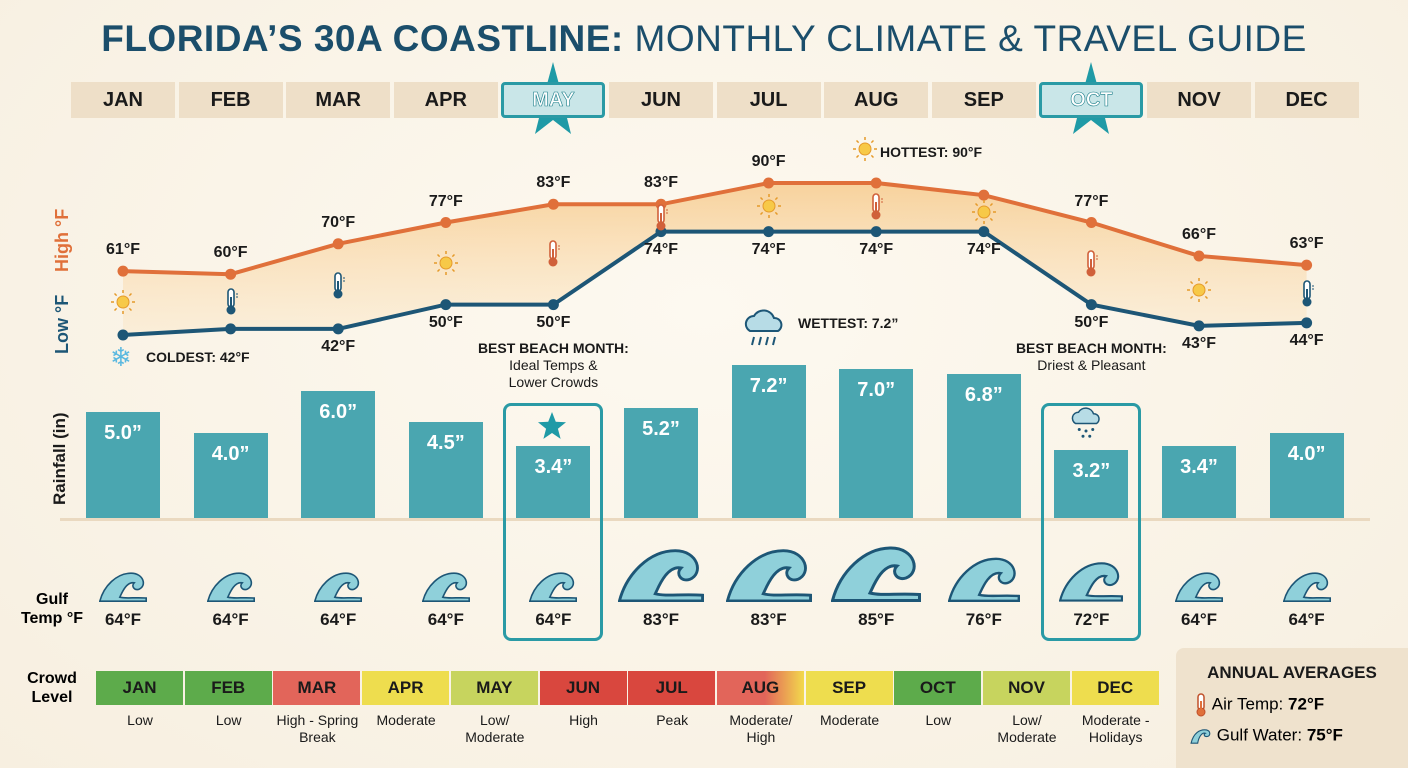  What do you see at coordinates (931, 152) in the screenshot?
I see `hottest-annotation: HOTTEST: 90°F` at bounding box center [931, 152].